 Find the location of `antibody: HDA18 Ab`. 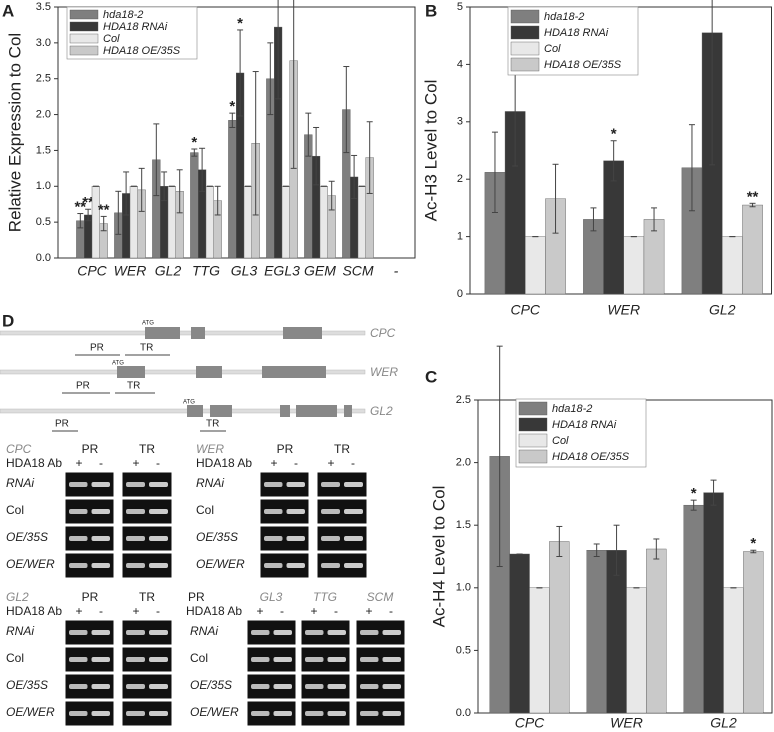

antibody: HDA18 Ab is located at coordinates (34, 611).